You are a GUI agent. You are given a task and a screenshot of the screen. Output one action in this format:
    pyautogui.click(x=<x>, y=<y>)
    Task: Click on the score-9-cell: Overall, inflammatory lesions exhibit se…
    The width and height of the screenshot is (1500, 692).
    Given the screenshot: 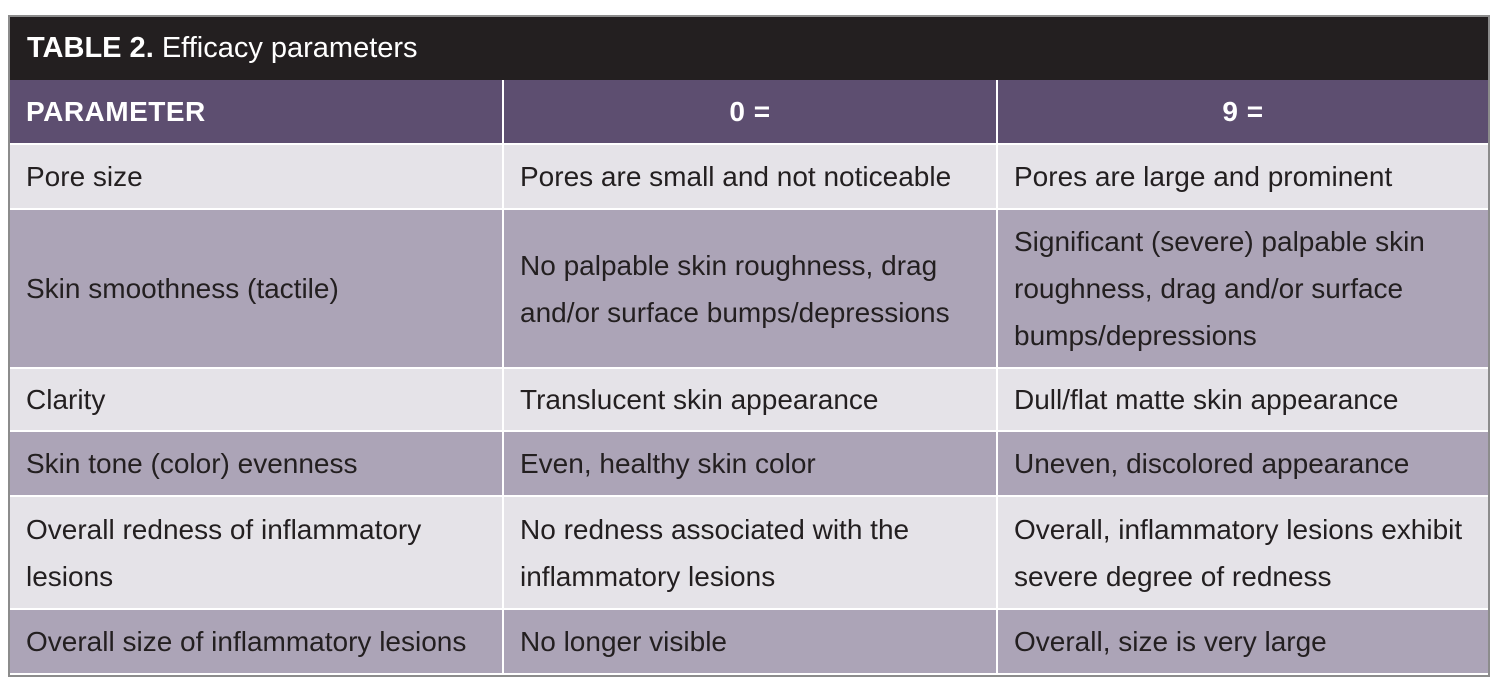 What is the action you would take?
    pyautogui.click(x=1242, y=552)
    